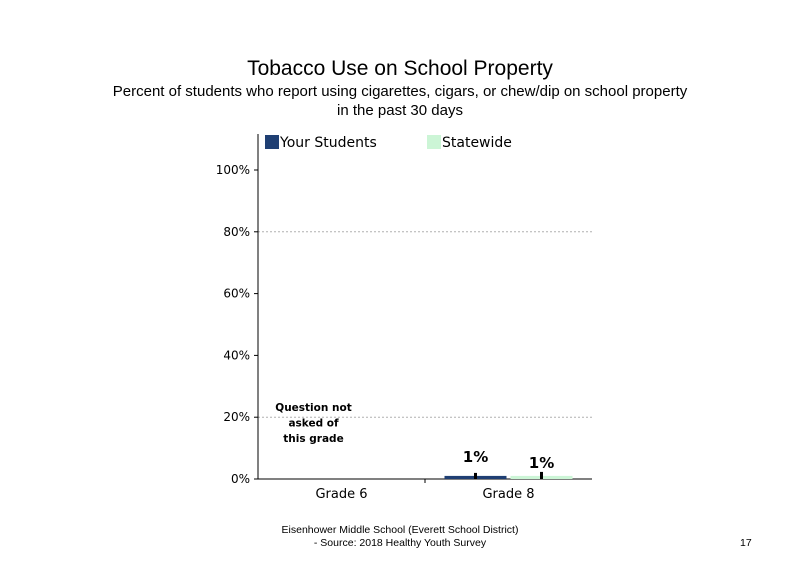  I want to click on gridlines, so click(425, 324).